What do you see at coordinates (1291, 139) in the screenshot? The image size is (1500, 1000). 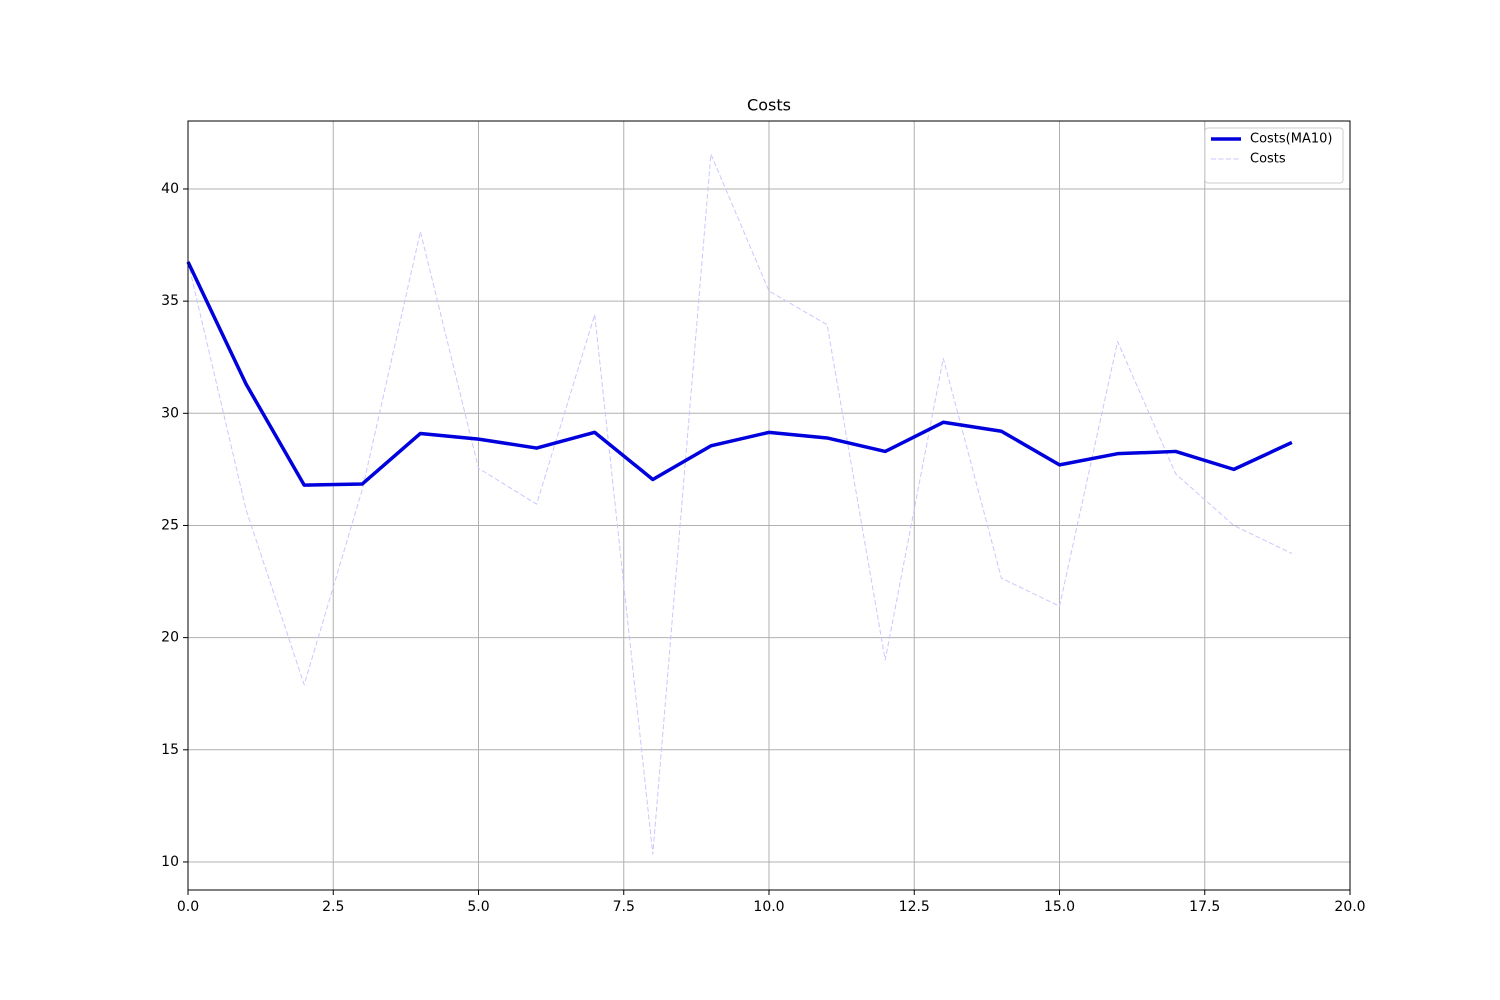 I see `legend-label: Costs(MA10)` at bounding box center [1291, 139].